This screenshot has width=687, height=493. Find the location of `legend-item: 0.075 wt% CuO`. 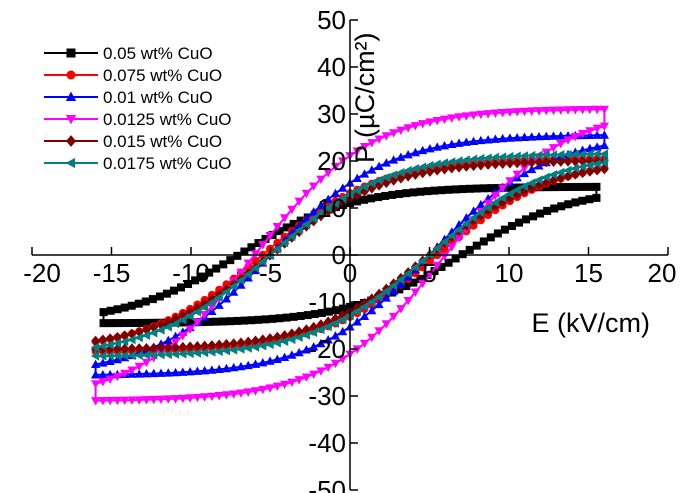

legend-item: 0.075 wt% CuO is located at coordinates (133, 75).